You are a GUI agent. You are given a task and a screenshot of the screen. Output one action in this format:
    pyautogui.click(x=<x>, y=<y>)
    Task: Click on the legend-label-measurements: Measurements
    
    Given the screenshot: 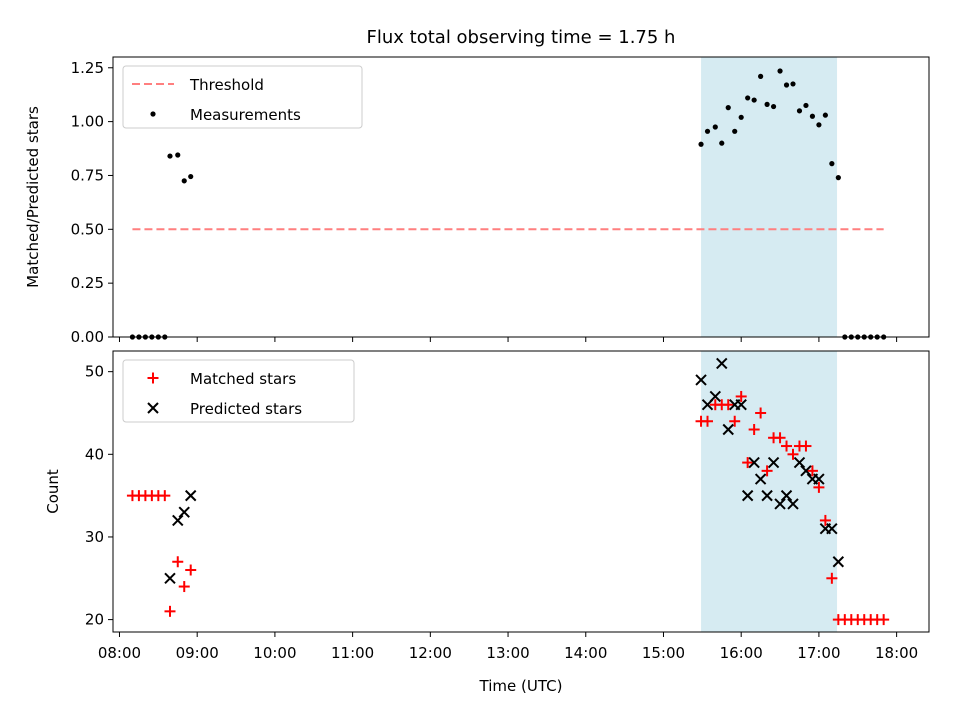 What is the action you would take?
    pyautogui.click(x=245, y=115)
    